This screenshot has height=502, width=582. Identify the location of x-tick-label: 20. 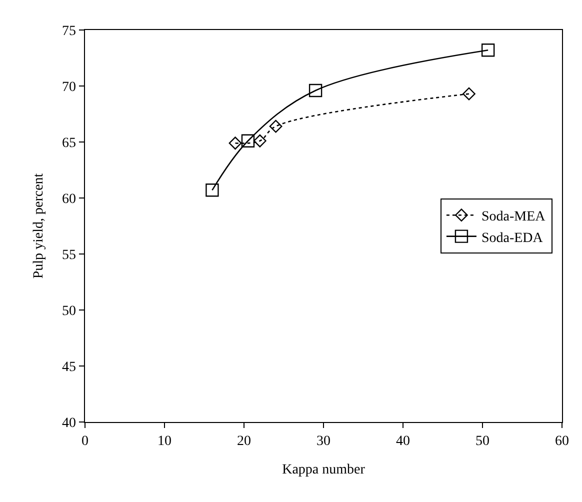
(244, 441).